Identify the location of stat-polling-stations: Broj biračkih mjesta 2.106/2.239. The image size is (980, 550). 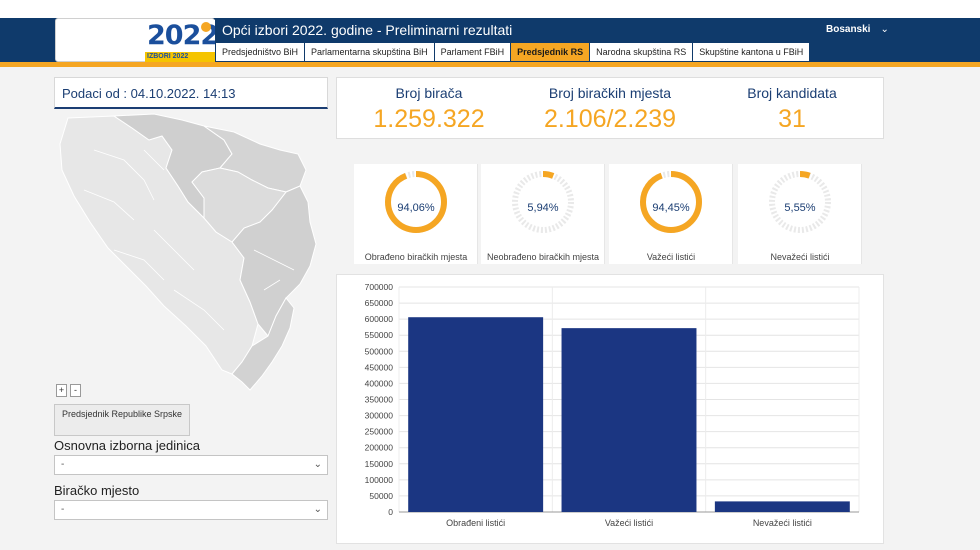
(610, 106).